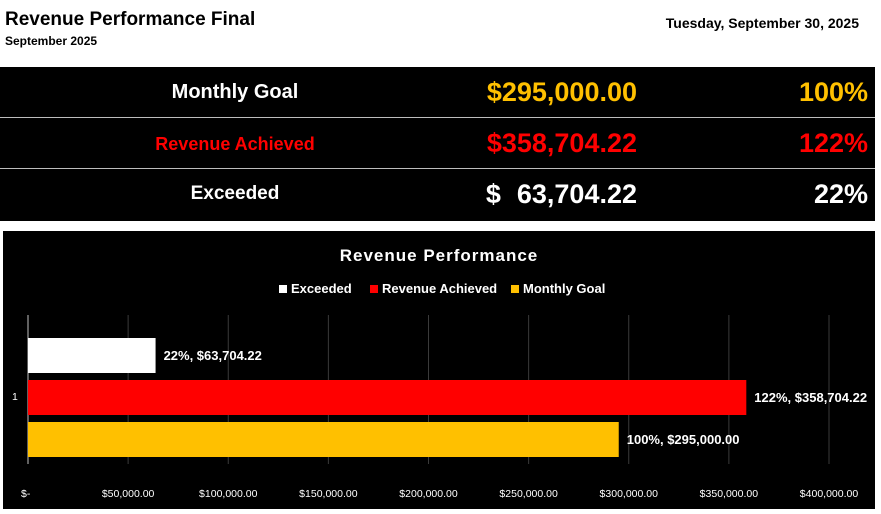  Describe the element at coordinates (829, 494) in the screenshot. I see `x-tick-label: $400,000.00` at that location.